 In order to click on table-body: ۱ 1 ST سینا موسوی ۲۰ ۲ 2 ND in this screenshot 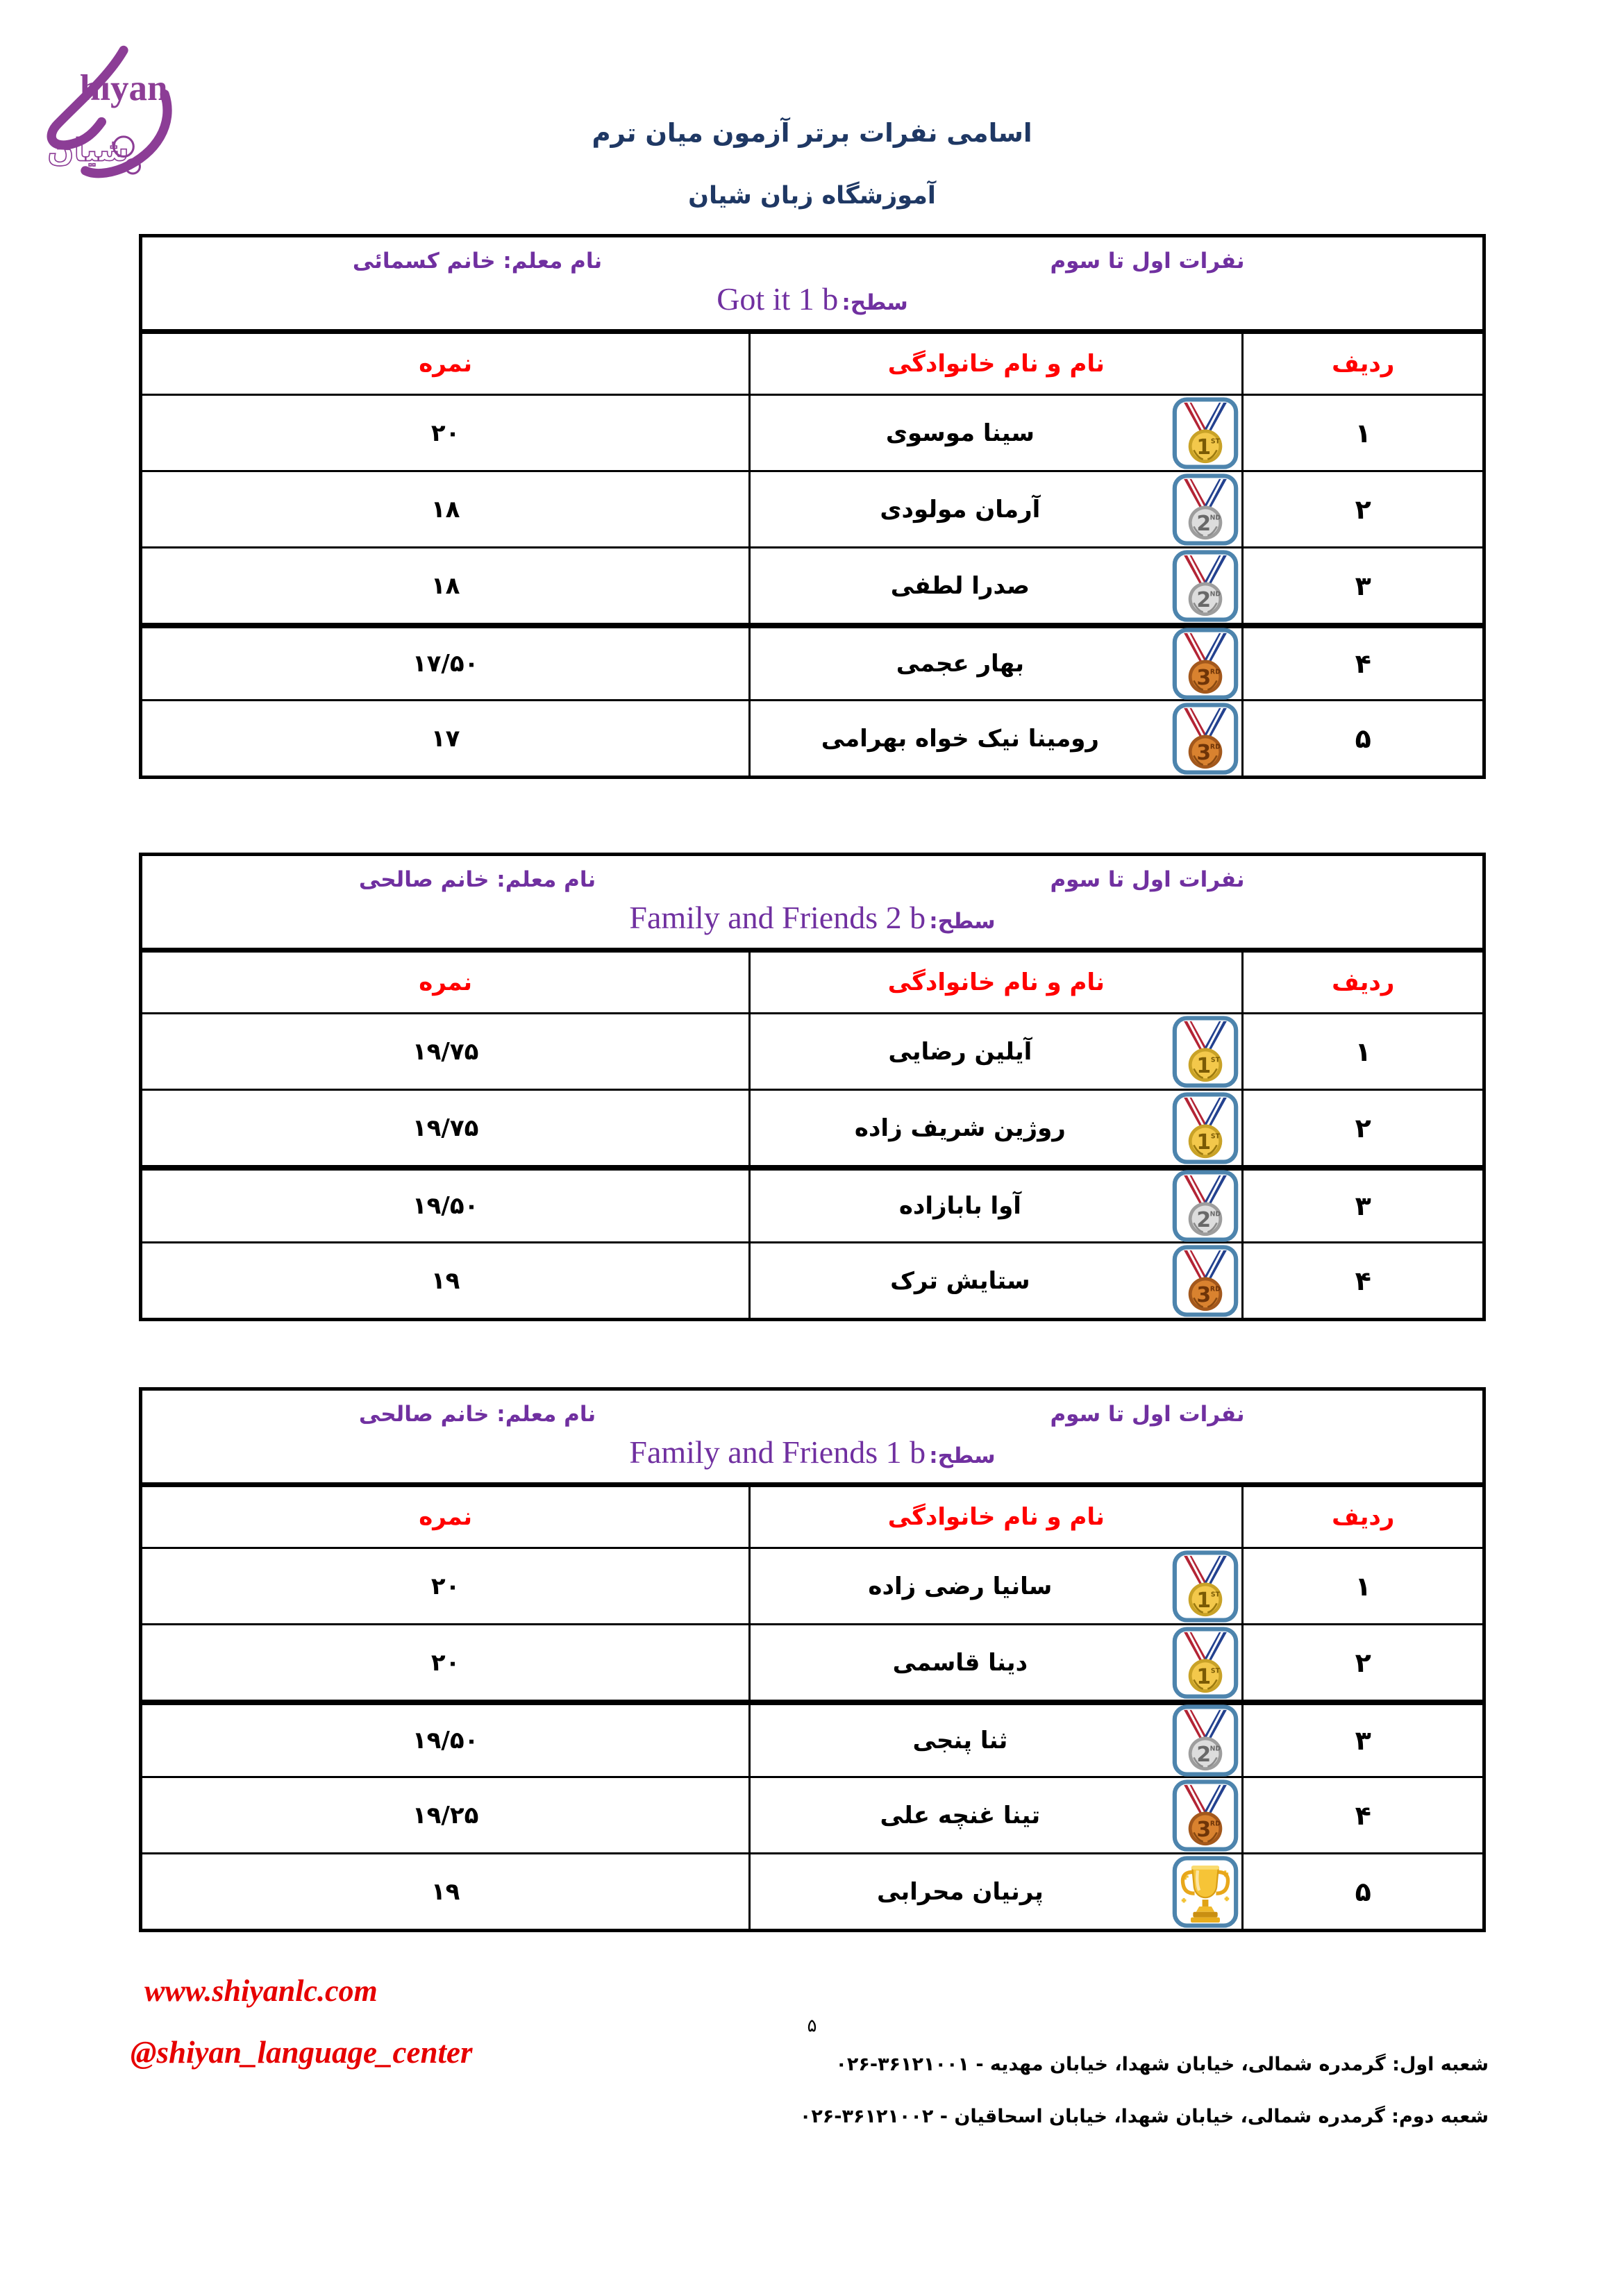, I will do `click(812, 585)`.